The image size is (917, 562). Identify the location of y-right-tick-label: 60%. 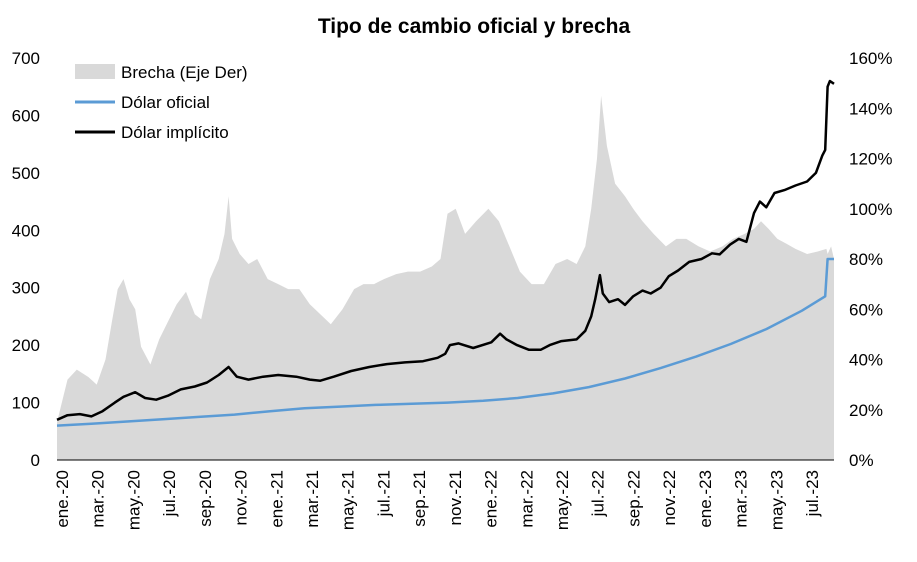
(866, 309).